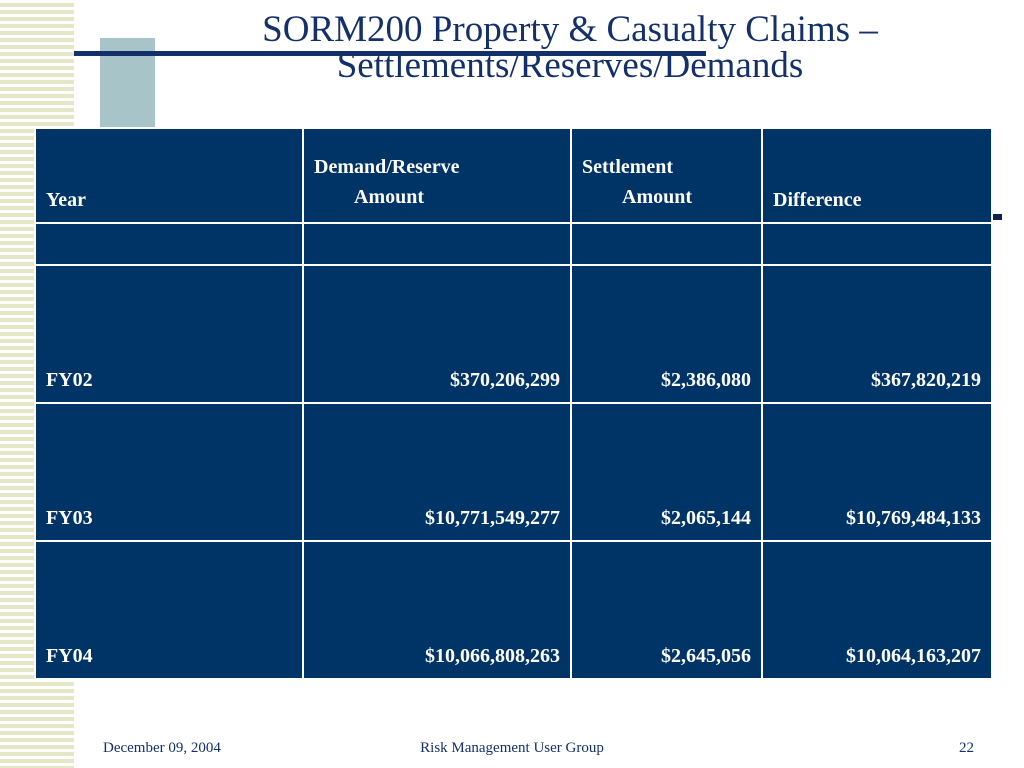 The height and width of the screenshot is (768, 1024). I want to click on cell-settlement: $2,065,144, so click(666, 472).